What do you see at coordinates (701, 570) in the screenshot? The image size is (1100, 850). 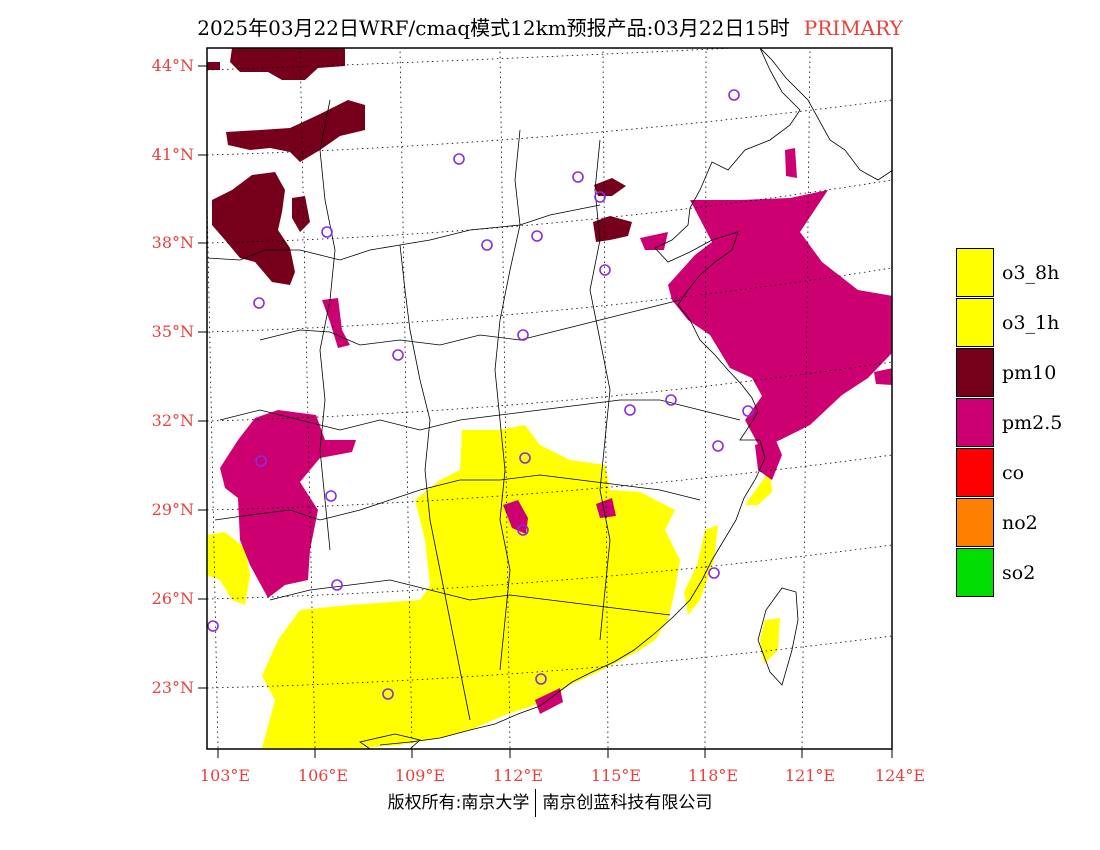 I see `o3-region-east-coast` at bounding box center [701, 570].